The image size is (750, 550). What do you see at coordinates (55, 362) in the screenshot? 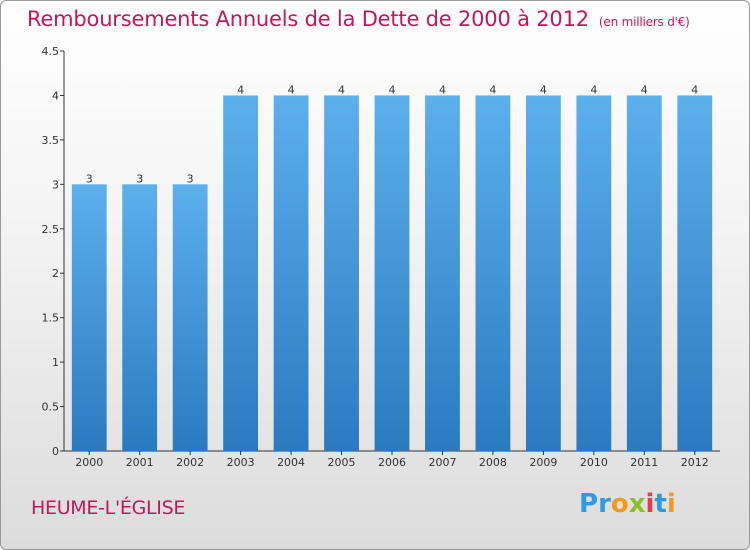
I see `y-tick-label: 1` at bounding box center [55, 362].